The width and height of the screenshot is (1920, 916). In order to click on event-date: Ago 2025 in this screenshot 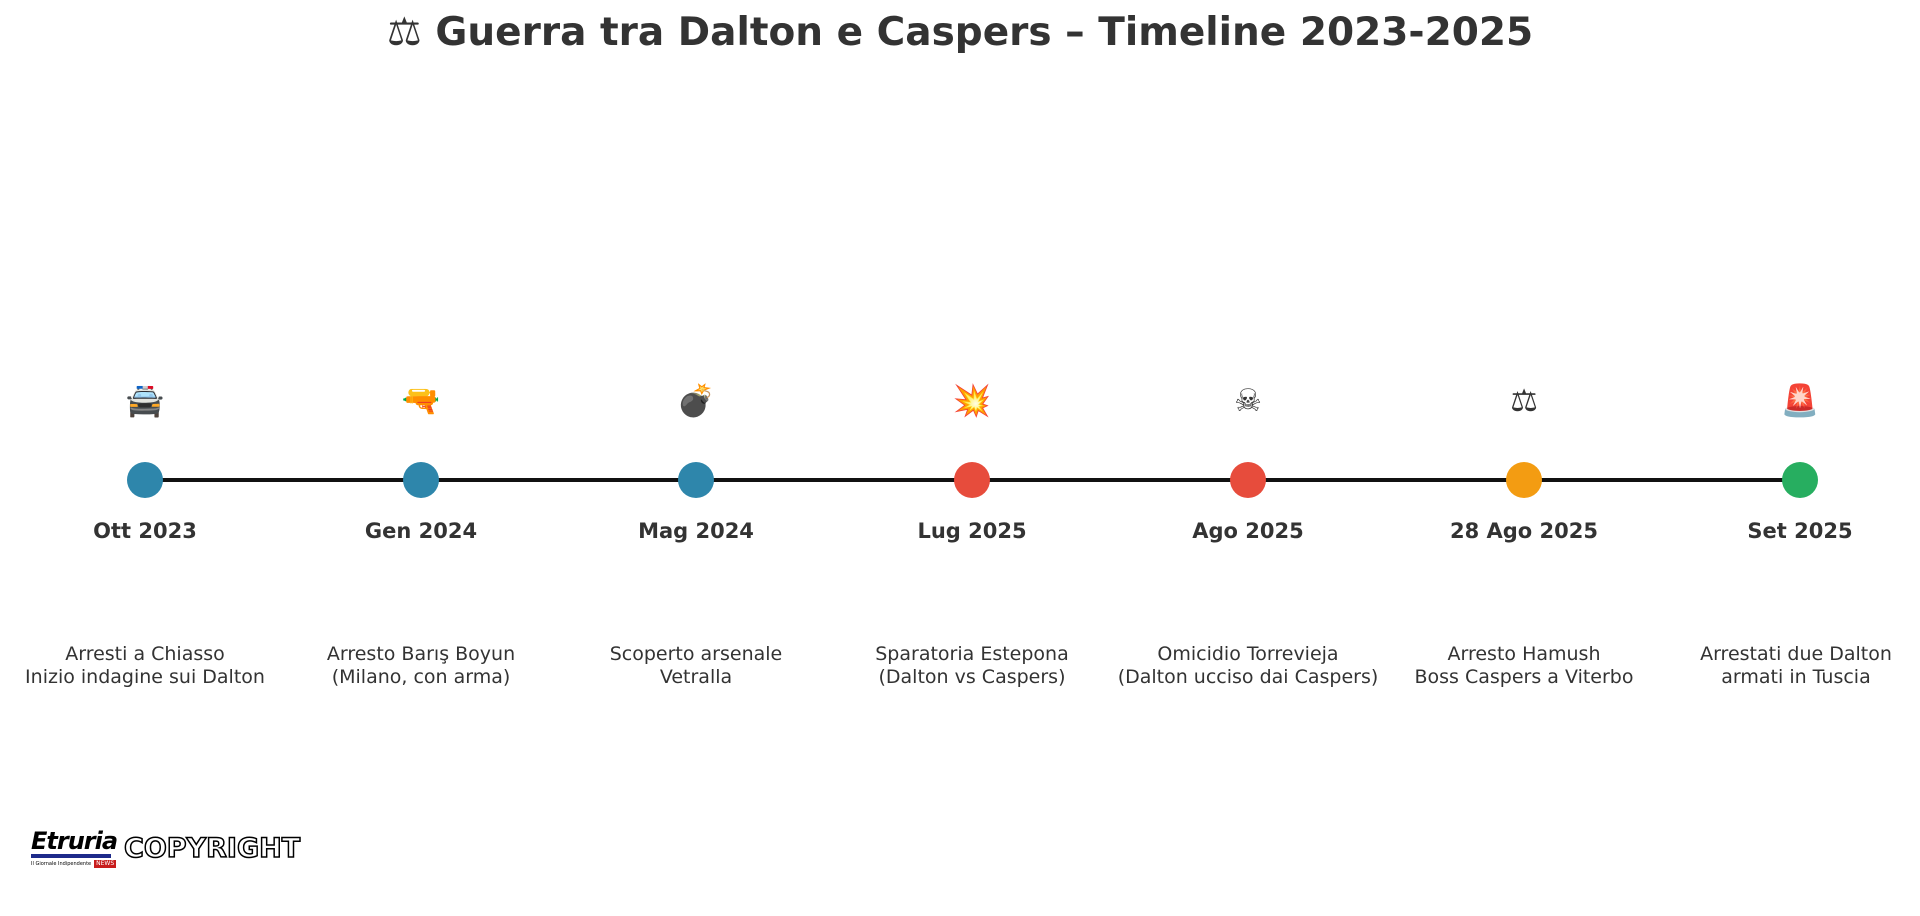, I will do `click(1248, 531)`.